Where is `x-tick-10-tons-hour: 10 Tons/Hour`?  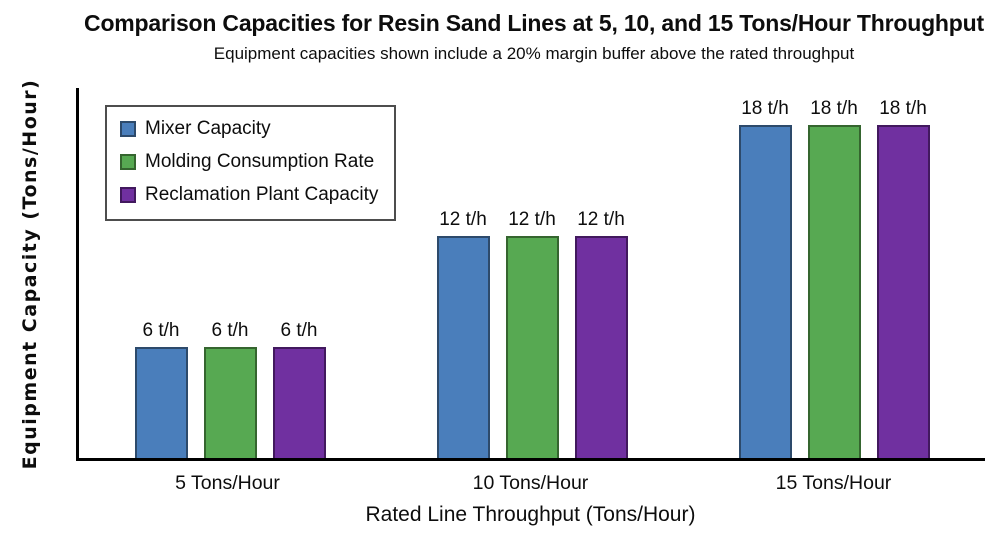
x-tick-10-tons-hour: 10 Tons/Hour is located at coordinates (530, 483).